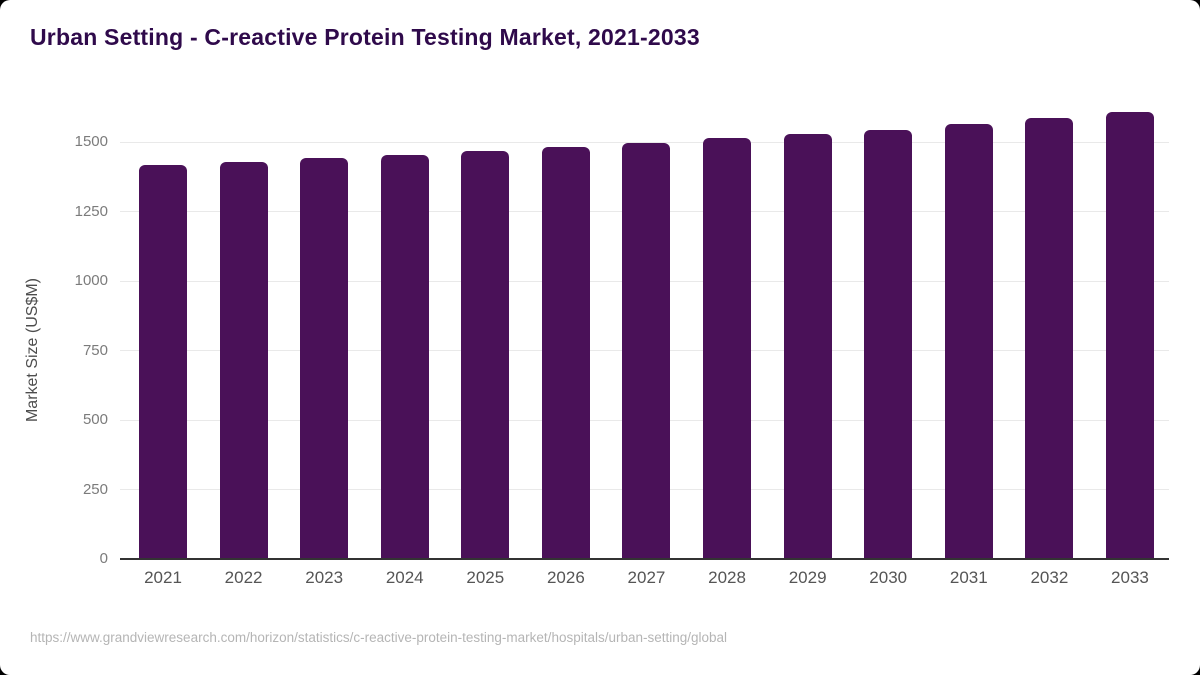  Describe the element at coordinates (404, 357) in the screenshot. I see `bar-2024` at that location.